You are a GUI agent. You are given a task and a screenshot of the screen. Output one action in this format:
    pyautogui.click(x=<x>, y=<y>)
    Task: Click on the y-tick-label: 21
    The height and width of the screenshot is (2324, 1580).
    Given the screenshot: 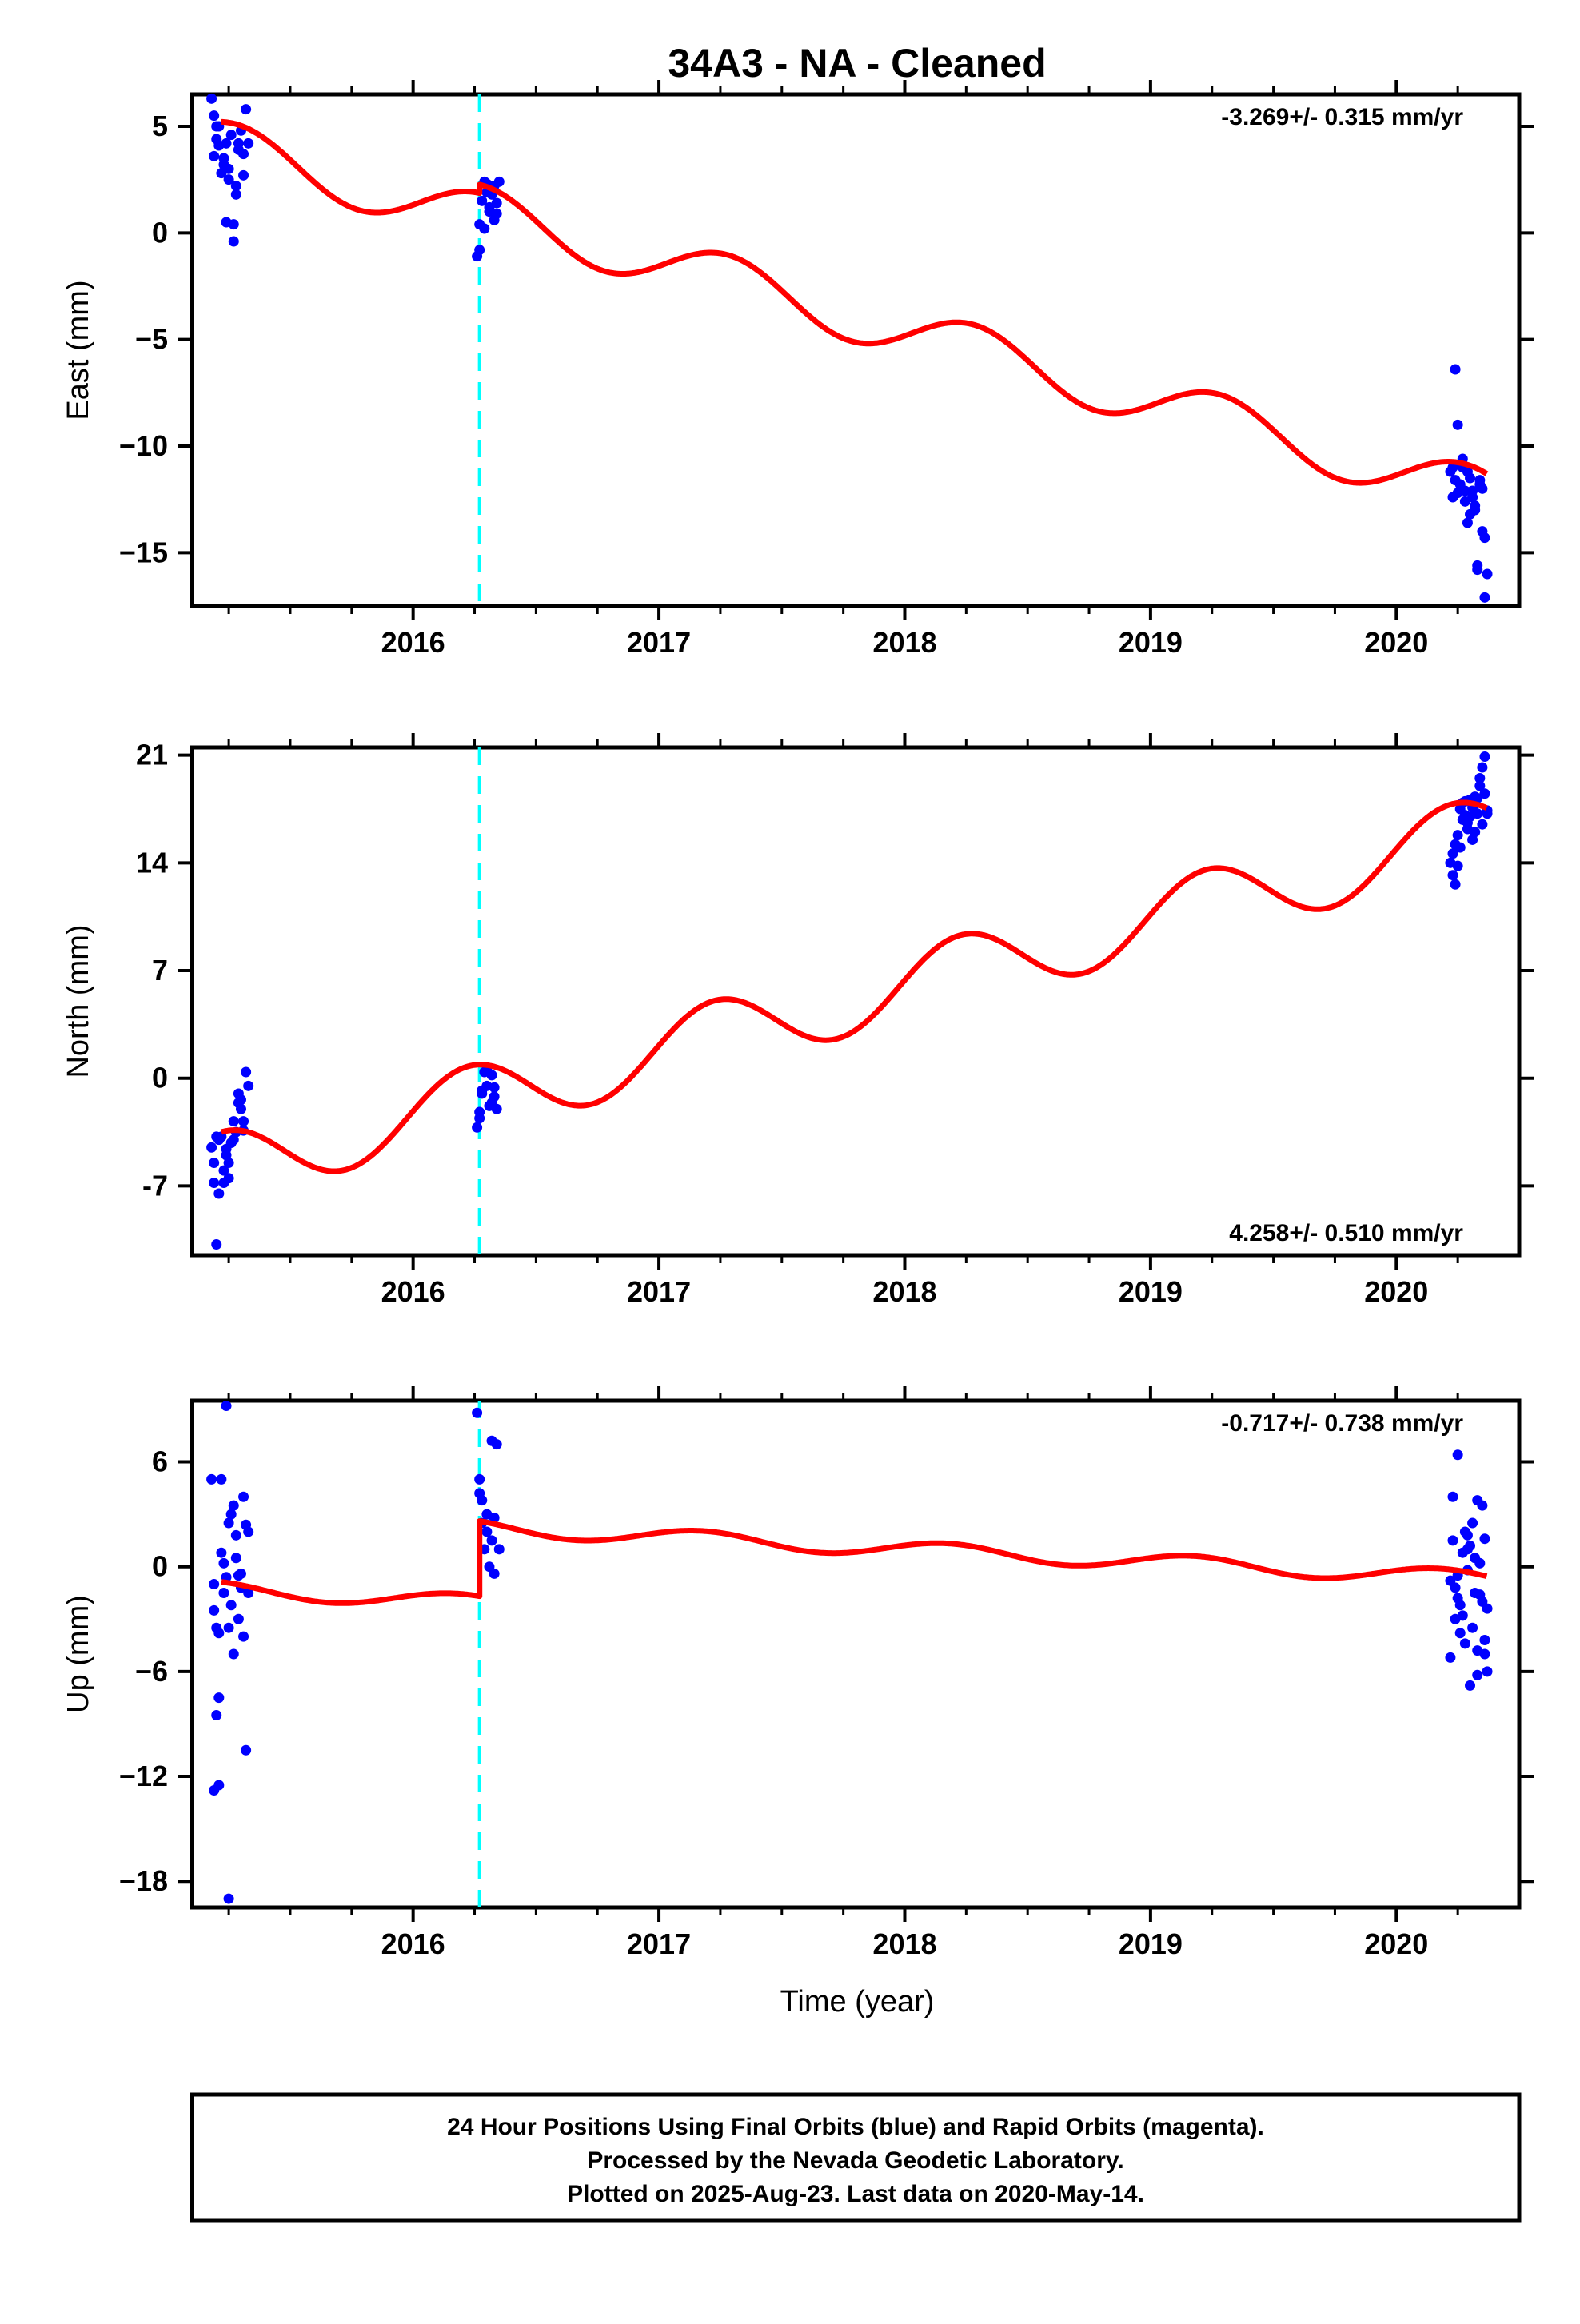 What is the action you would take?
    pyautogui.click(x=152, y=755)
    